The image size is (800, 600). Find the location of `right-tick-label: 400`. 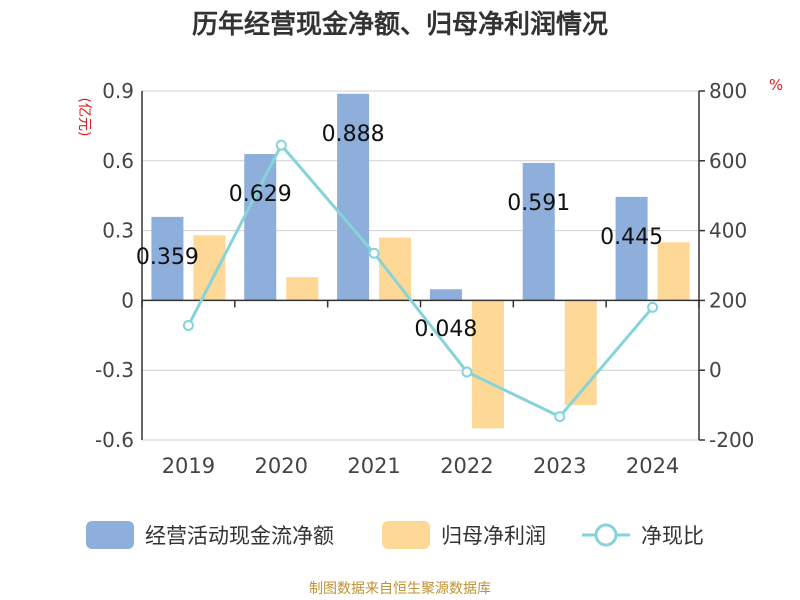

right-tick-label: 400 is located at coordinates (728, 231).